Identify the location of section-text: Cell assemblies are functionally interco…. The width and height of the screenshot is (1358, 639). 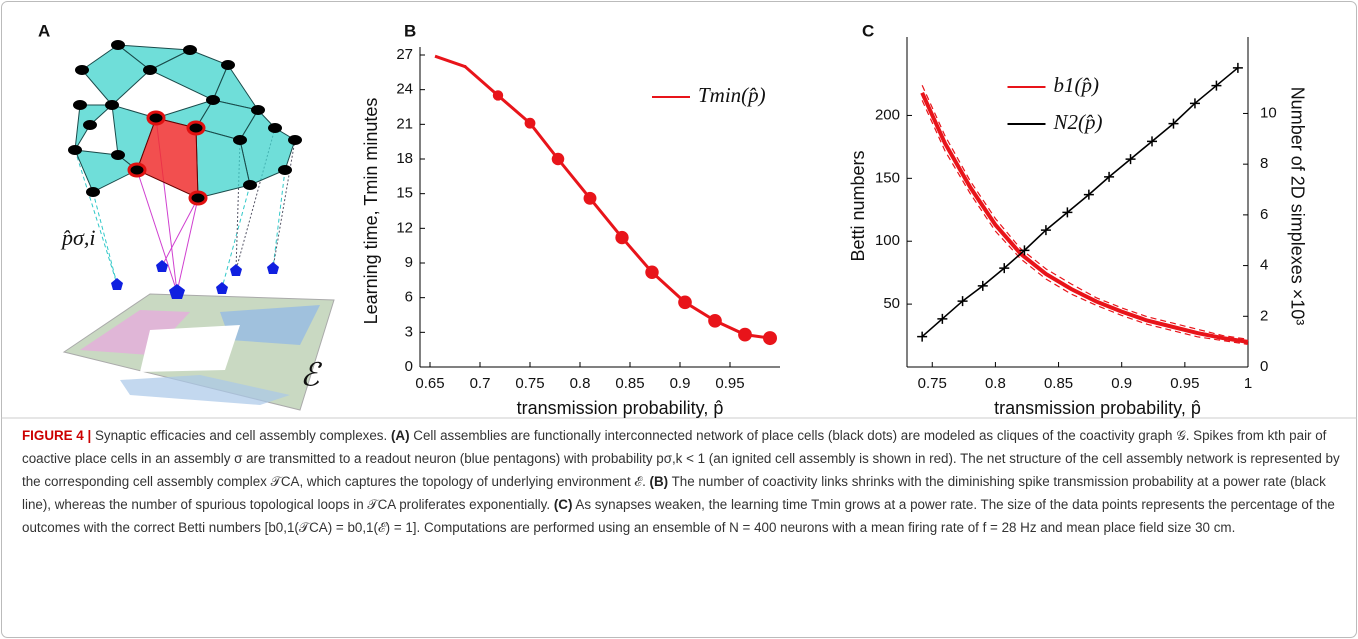
(681, 458).